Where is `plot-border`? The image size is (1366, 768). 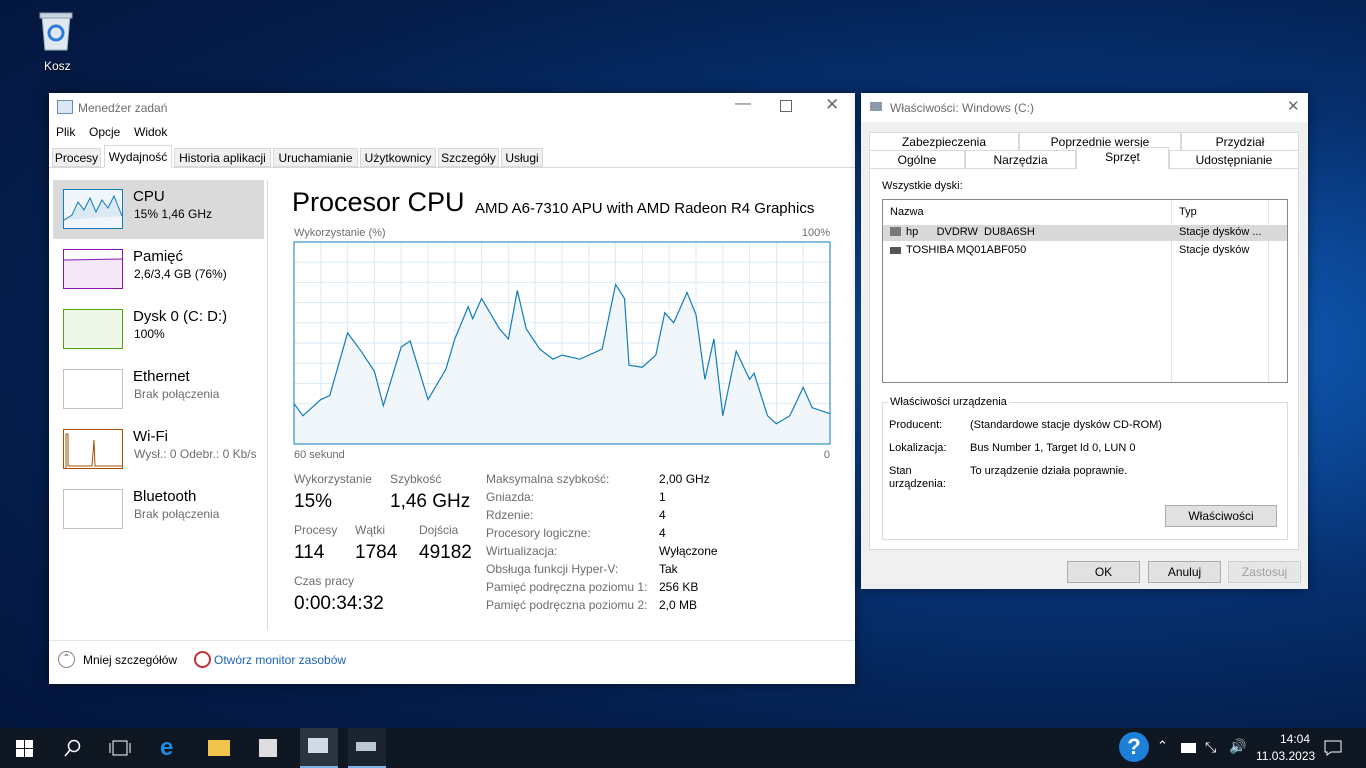 plot-border is located at coordinates (562, 343).